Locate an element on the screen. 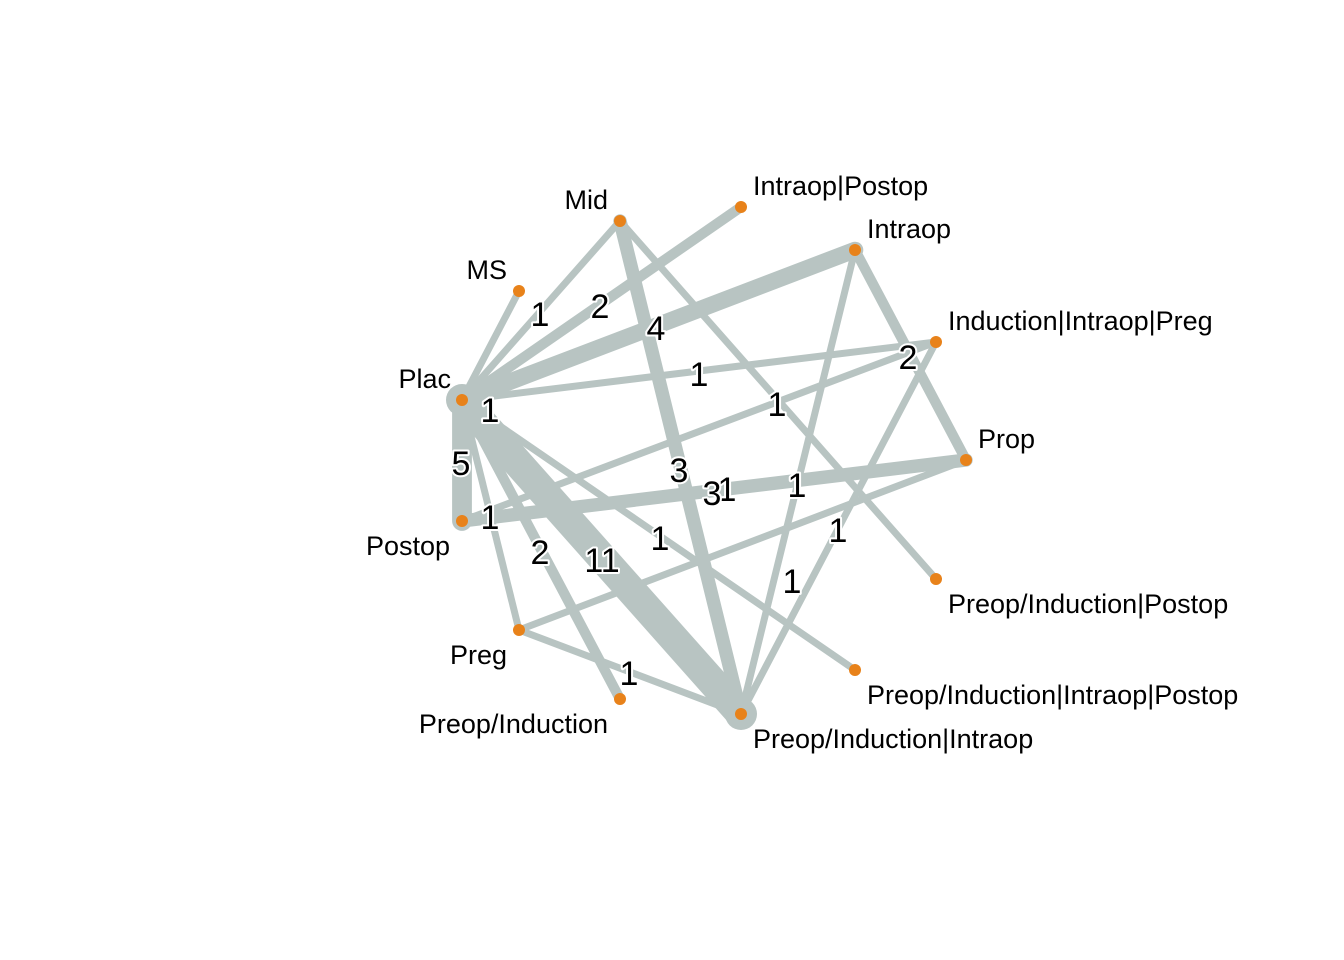  edge-count-prop-preg: 1 is located at coordinates (792, 582).